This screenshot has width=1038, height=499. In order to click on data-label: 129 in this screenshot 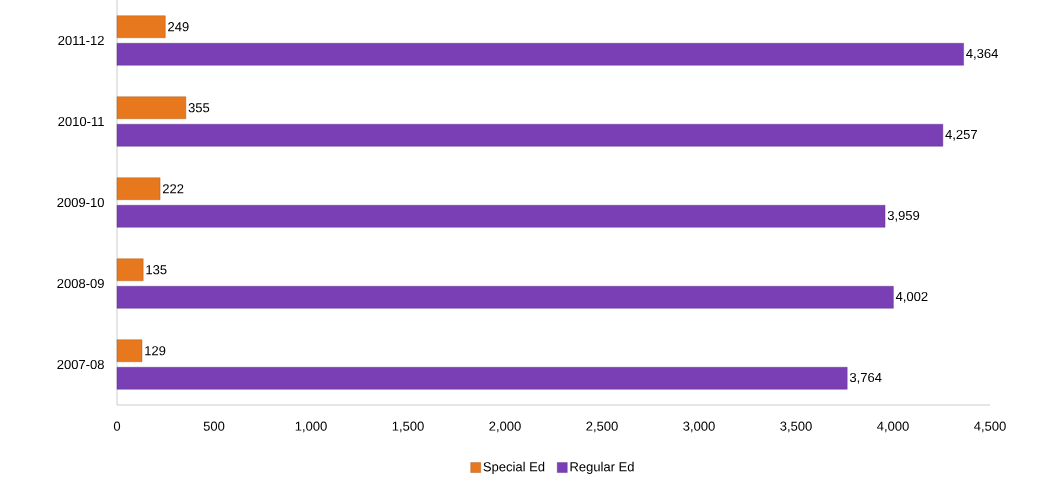, I will do `click(155, 351)`.